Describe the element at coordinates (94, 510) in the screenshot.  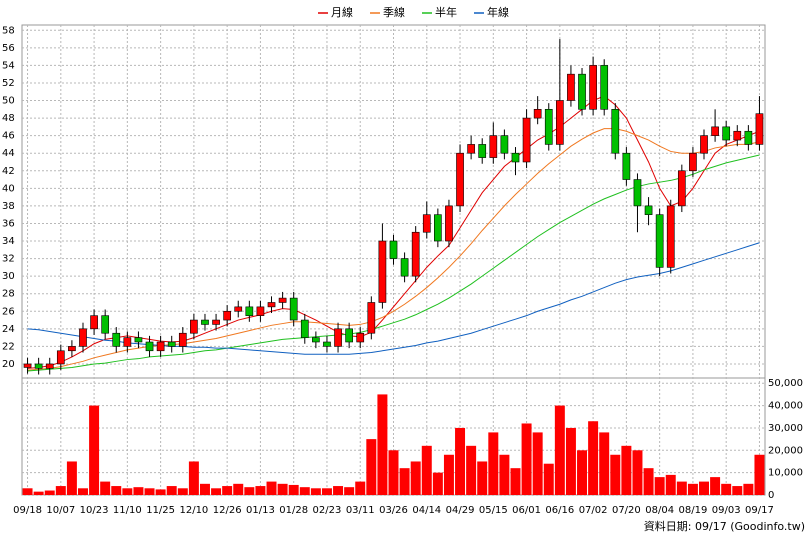
I see `x-tick-label: 10/23` at that location.